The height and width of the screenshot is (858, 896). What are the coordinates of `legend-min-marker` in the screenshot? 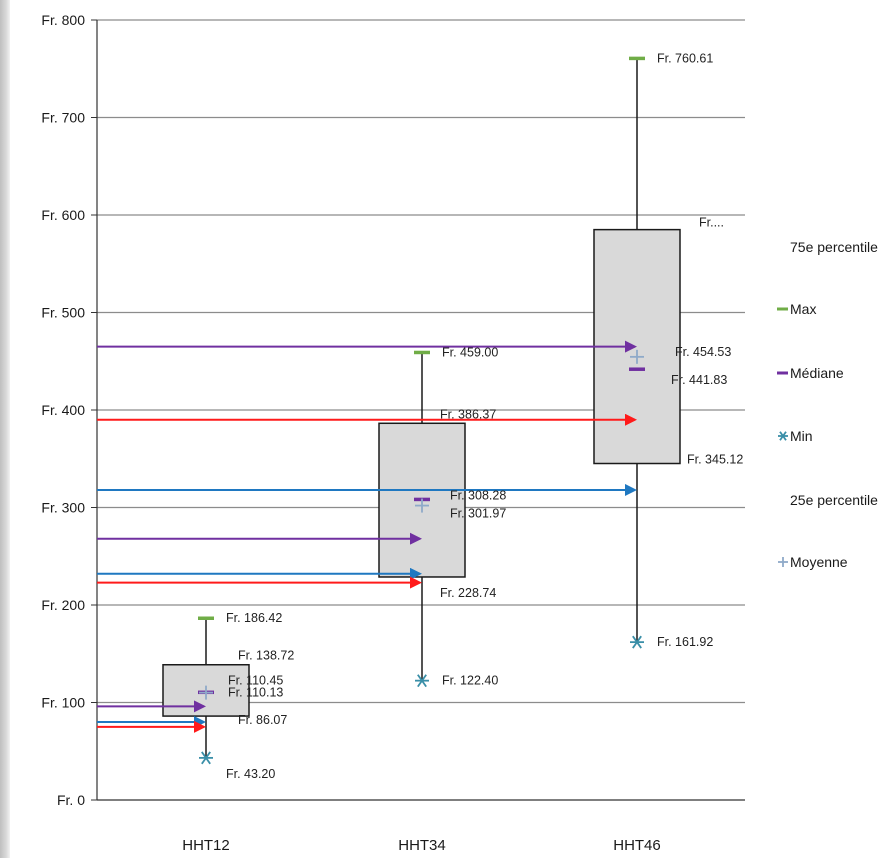 It's located at (783, 436).